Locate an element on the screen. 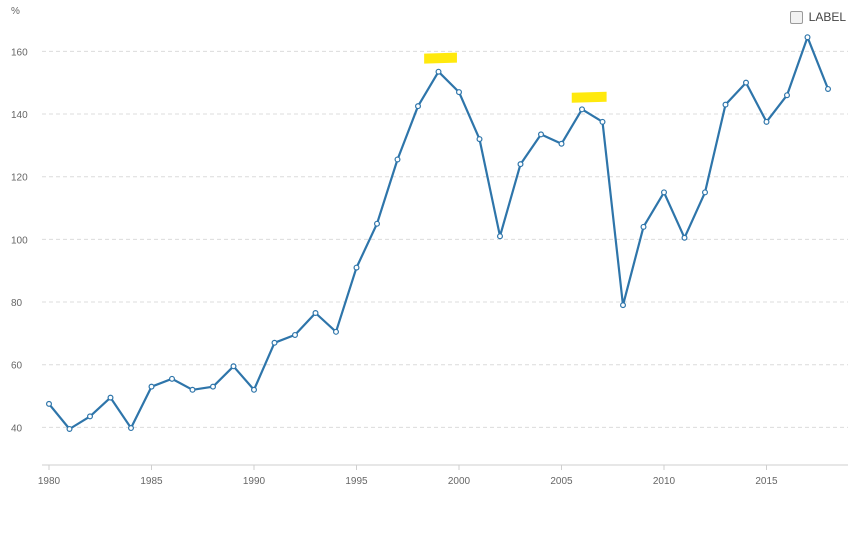 The width and height of the screenshot is (864, 549). x-tick-label: 2010 is located at coordinates (664, 481).